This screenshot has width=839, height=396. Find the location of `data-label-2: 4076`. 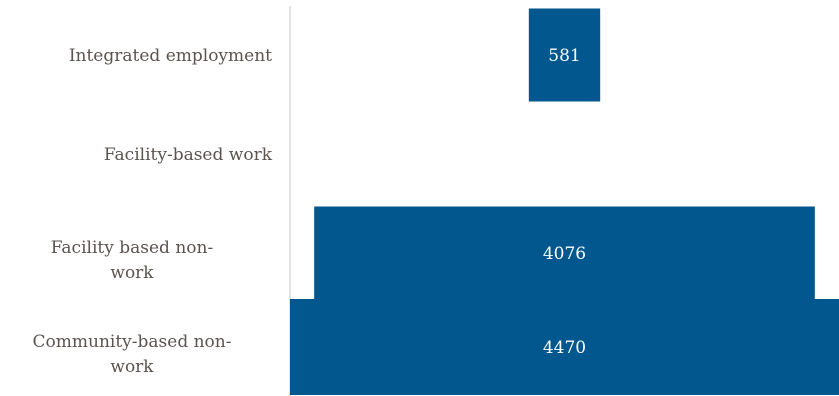

data-label-2: 4076 is located at coordinates (564, 254).